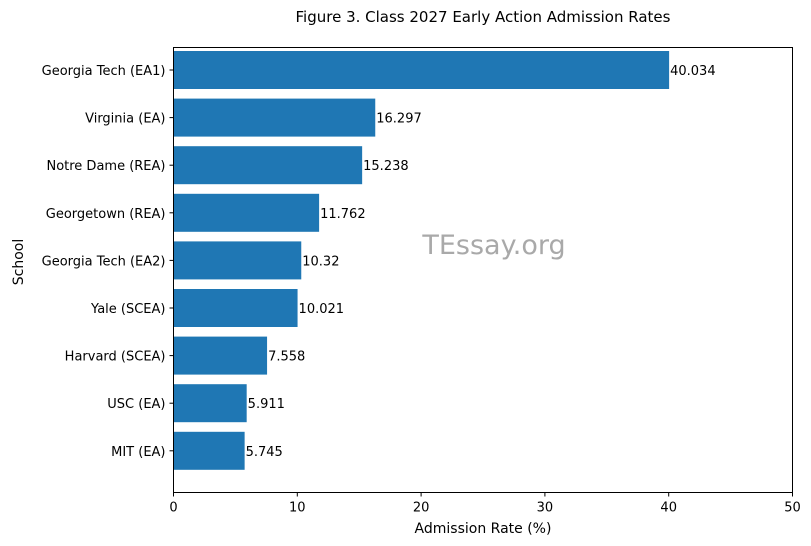  I want to click on x-axis-label: Admission Rate (%), so click(483, 529).